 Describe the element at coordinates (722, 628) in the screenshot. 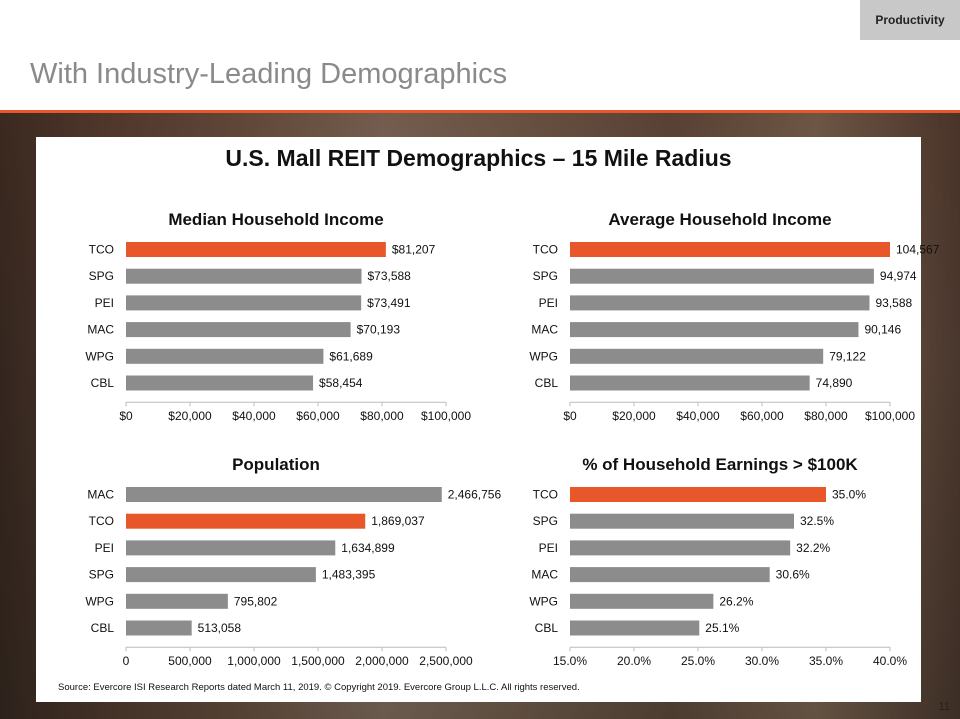

I see `data-label: 25.1%` at that location.